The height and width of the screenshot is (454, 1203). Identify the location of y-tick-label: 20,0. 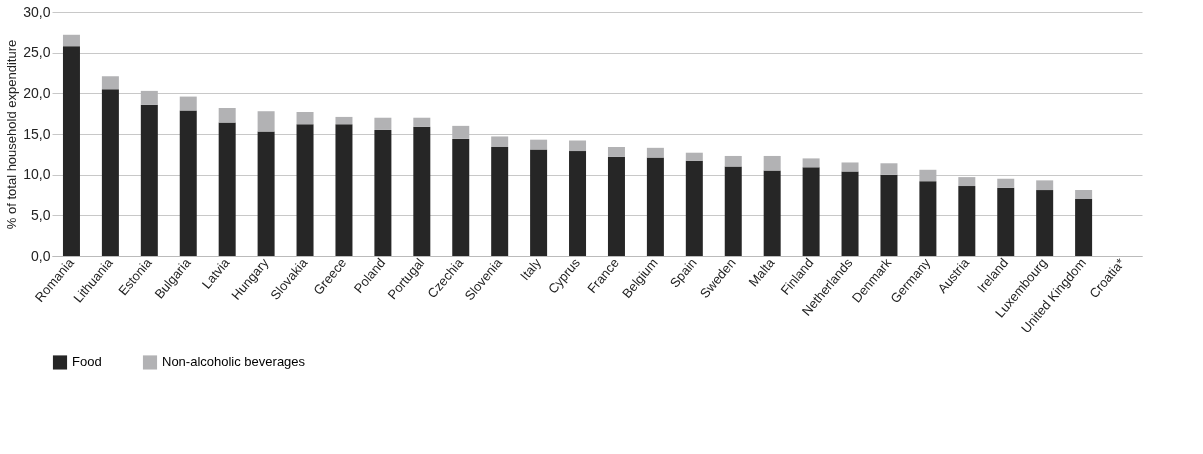
(37, 92).